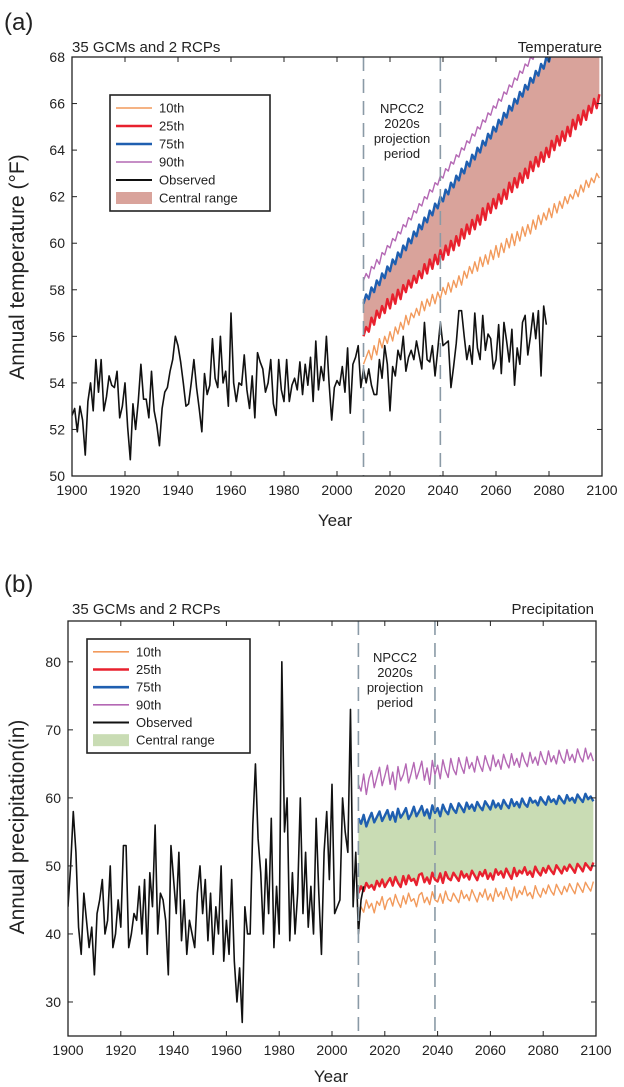  Describe the element at coordinates (402, 108) in the screenshot. I see `panel-a-annotation-line-1: NPCC2` at that location.